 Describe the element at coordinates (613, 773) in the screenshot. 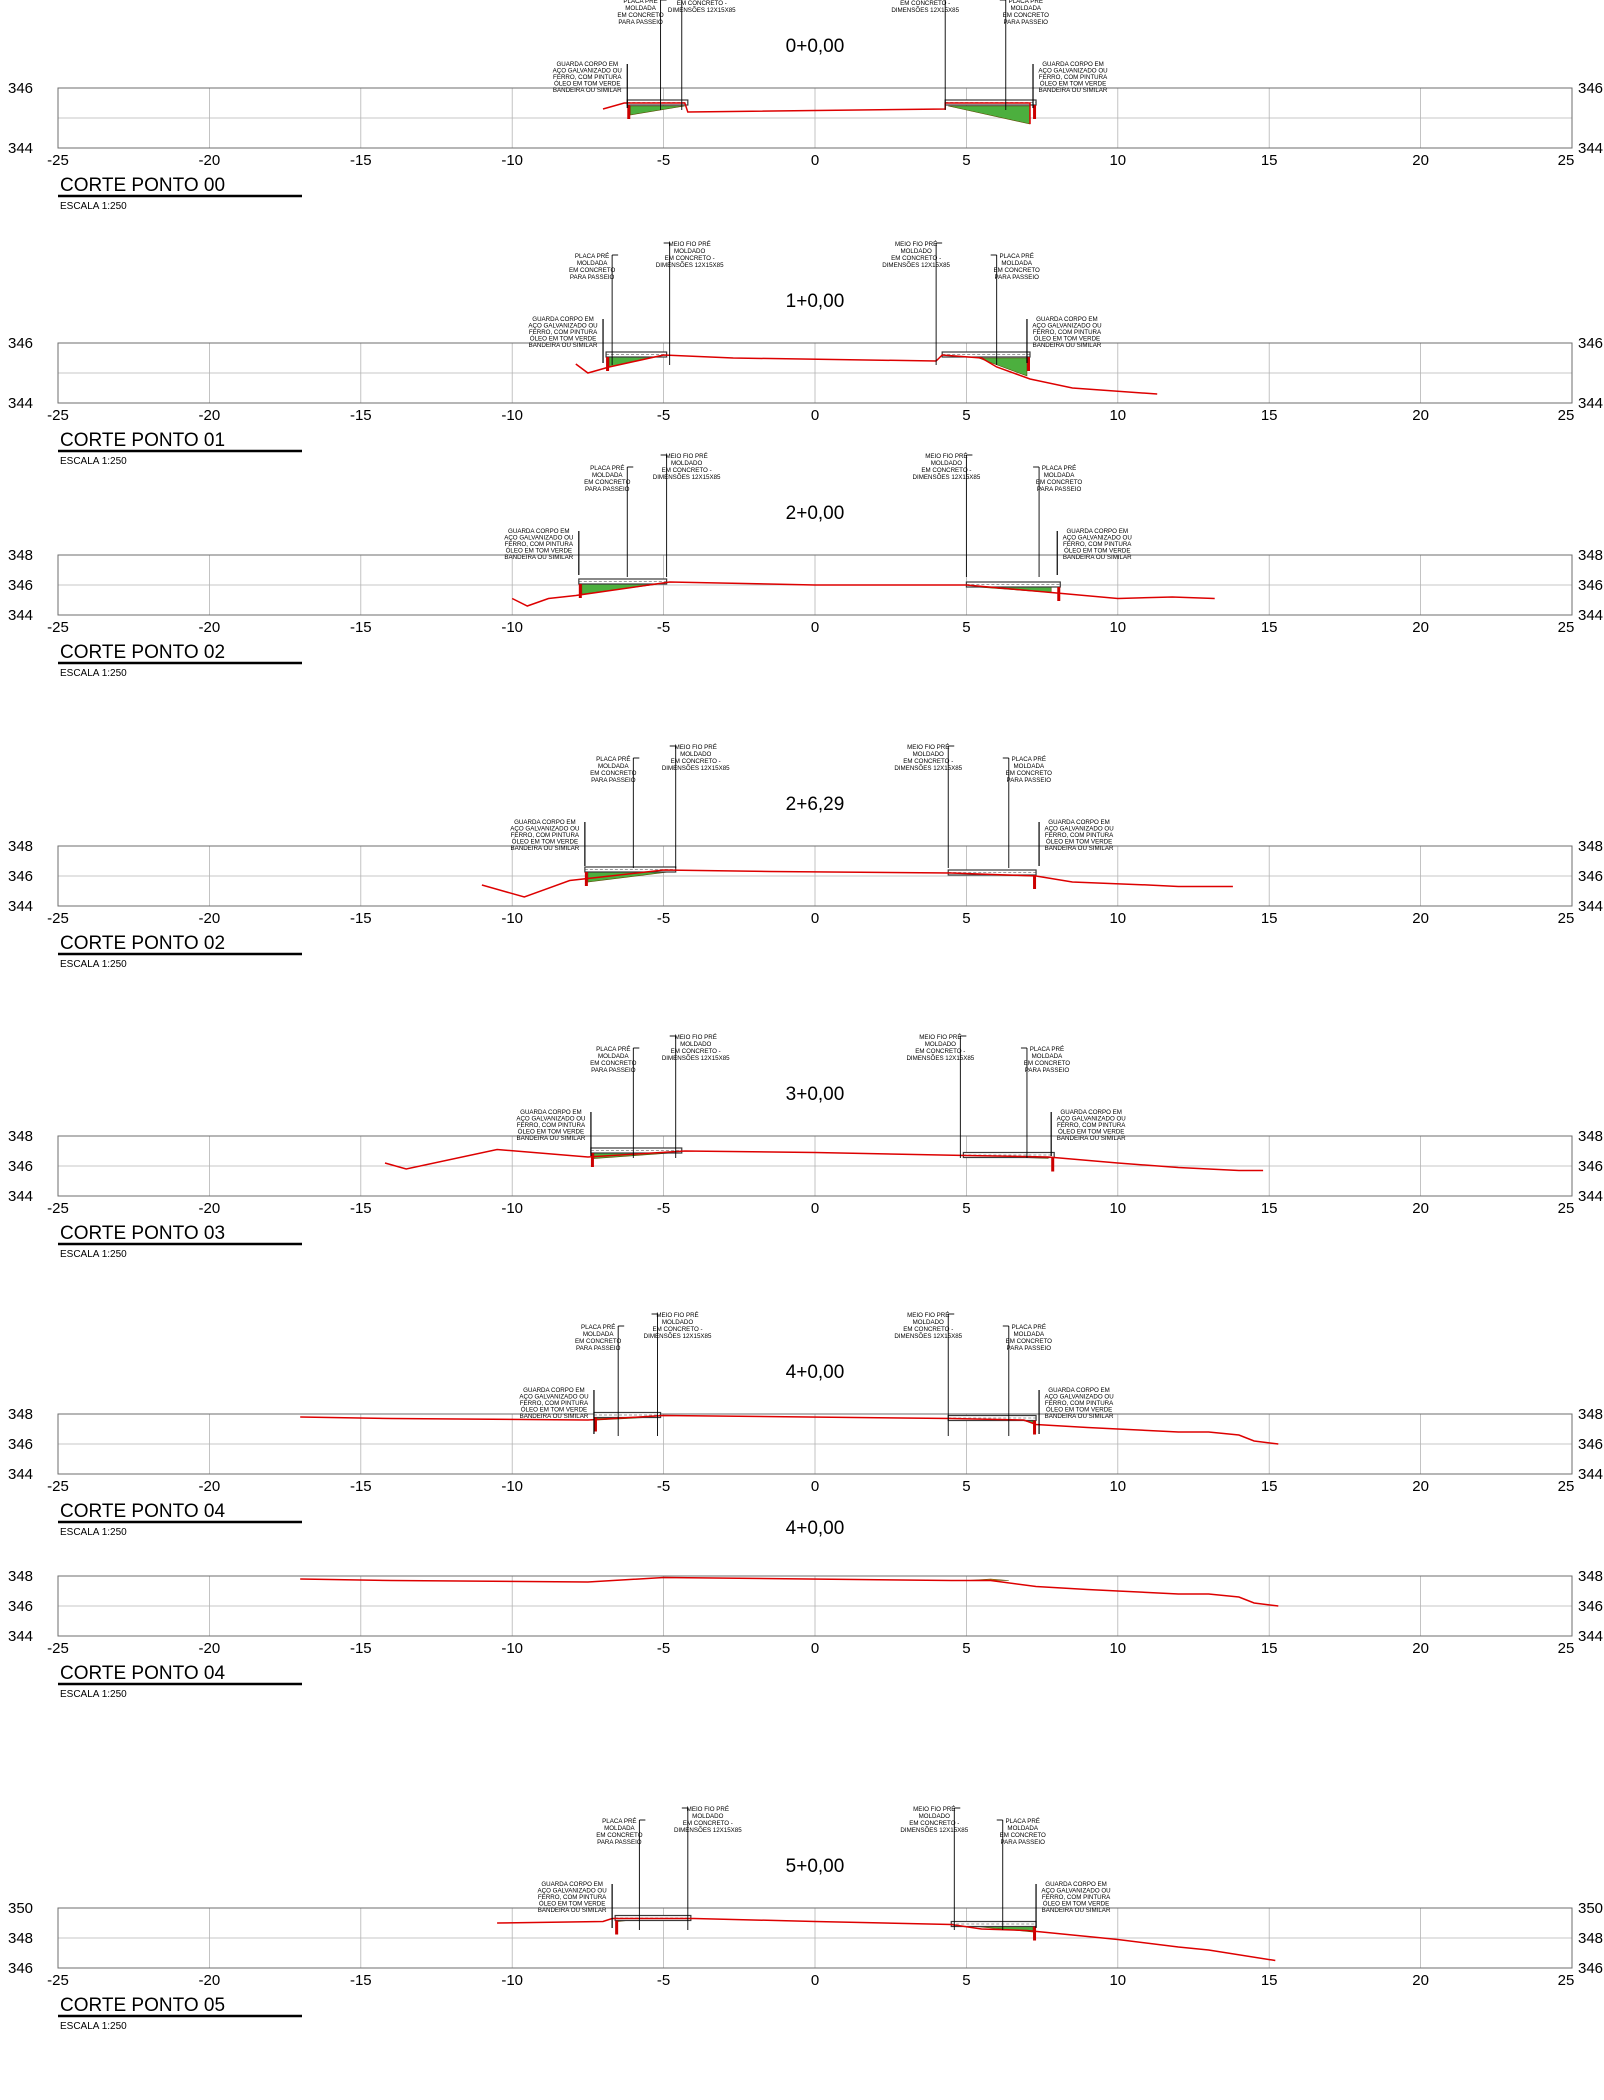

I see `placa-left-text: EM CONCRETO` at that location.